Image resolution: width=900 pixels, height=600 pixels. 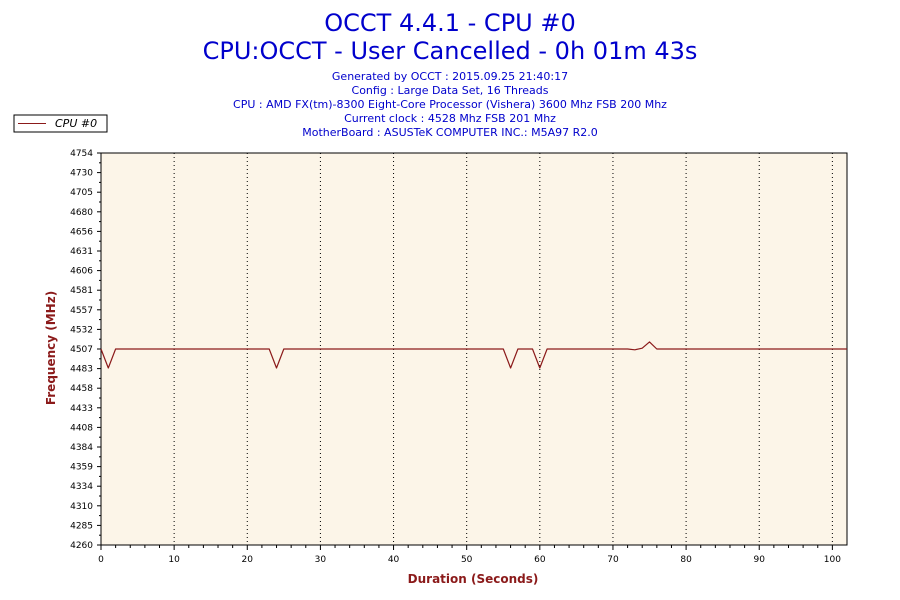 I want to click on y-tick-label: 4260, so click(x=81, y=546).